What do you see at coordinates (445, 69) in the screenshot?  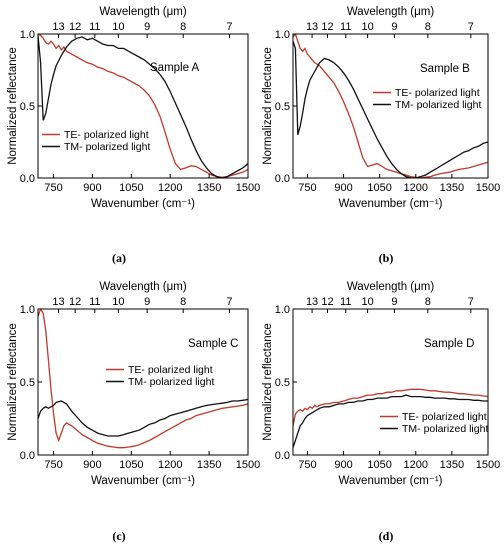 I see `sample-label: Sample B` at bounding box center [445, 69].